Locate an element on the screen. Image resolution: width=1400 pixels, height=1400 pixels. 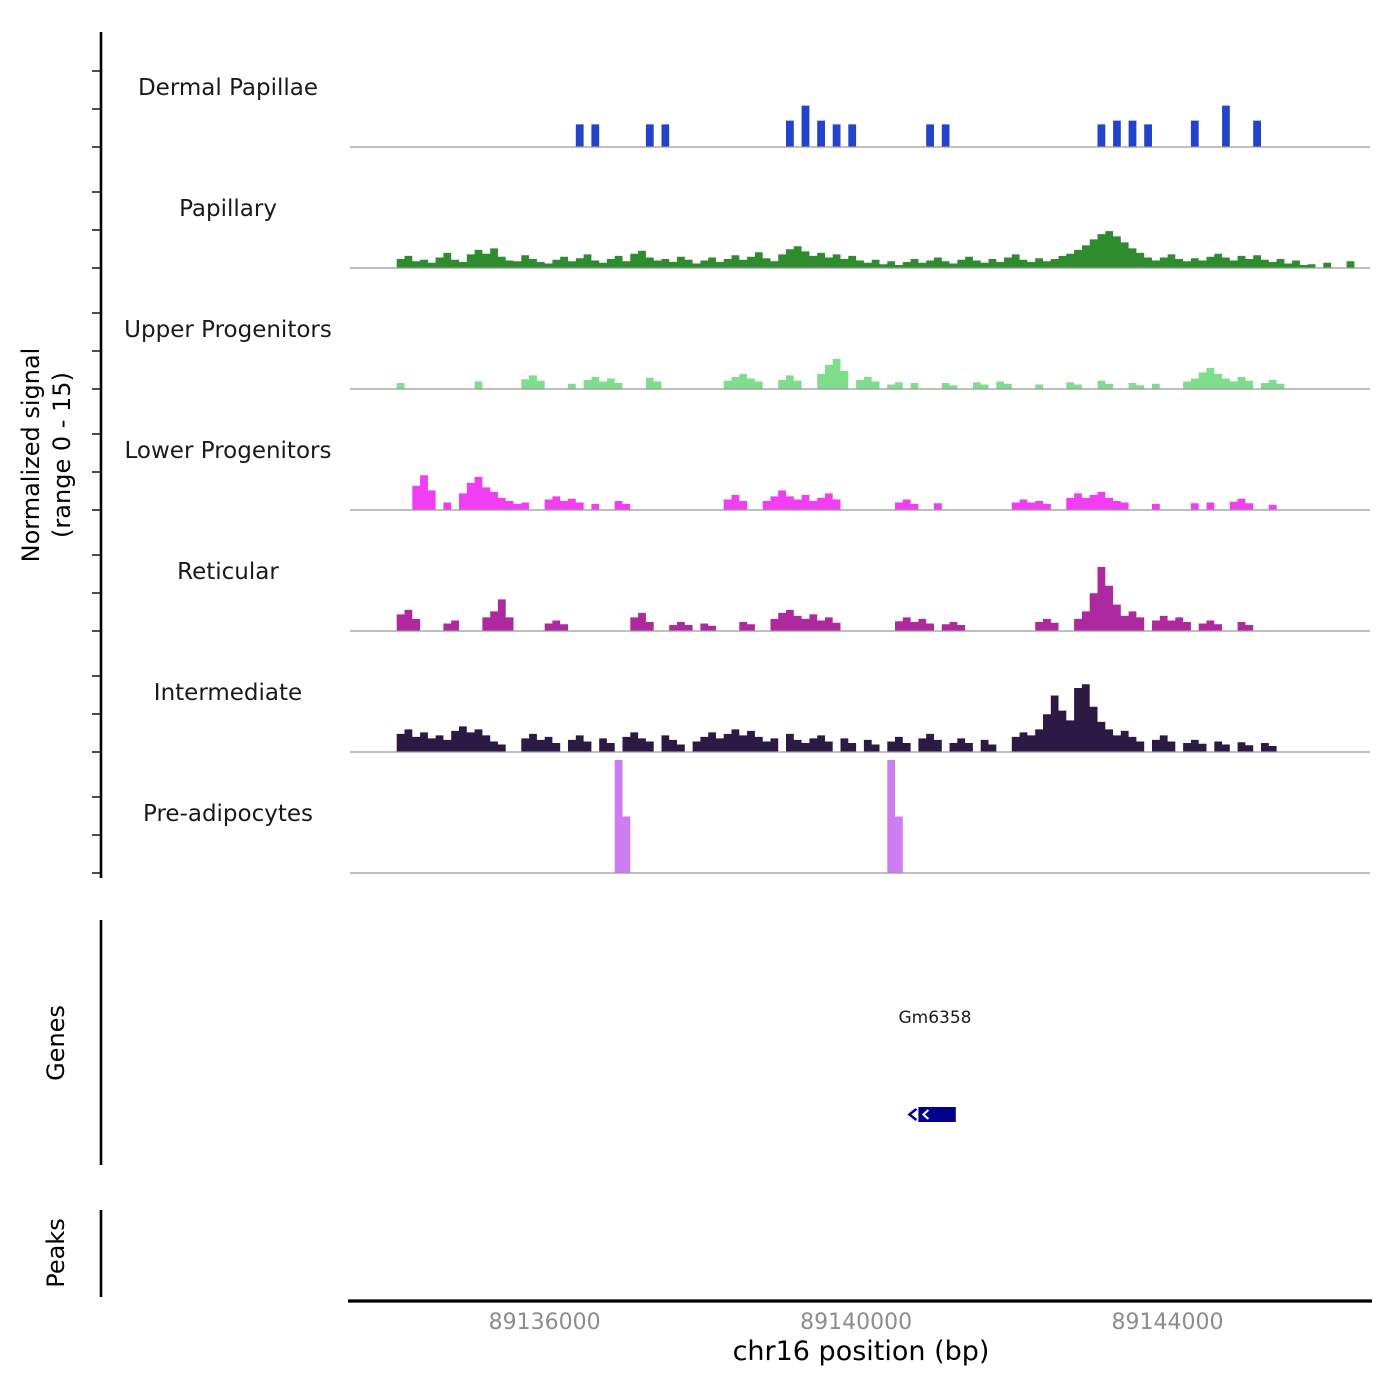
signal-area-pre-adipocytes is located at coordinates (860, 816).